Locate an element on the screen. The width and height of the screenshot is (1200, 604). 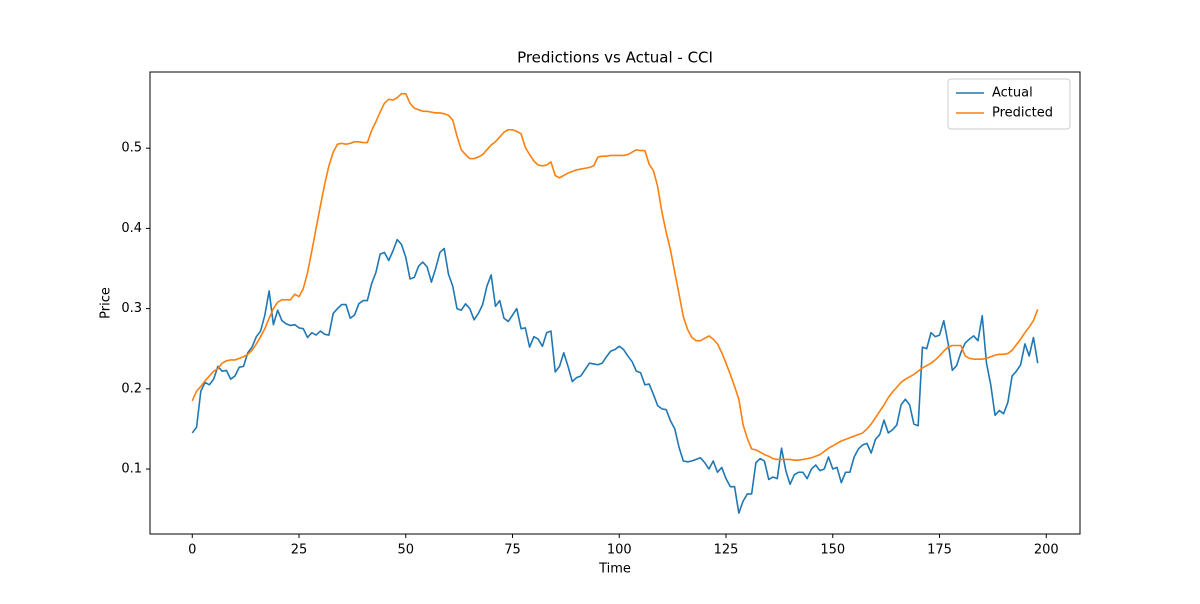
y-tick-label: 0.2 is located at coordinates (131, 388).